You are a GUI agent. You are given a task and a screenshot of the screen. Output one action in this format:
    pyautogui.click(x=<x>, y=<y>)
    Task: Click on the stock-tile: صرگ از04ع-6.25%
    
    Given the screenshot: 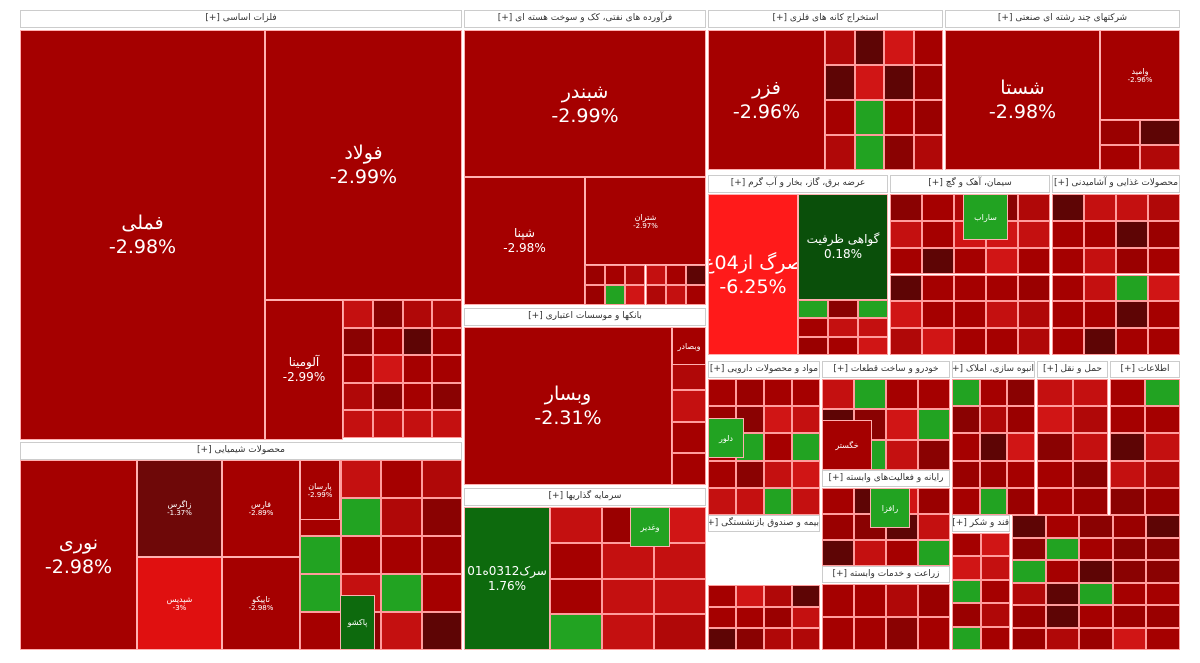 What is the action you would take?
    pyautogui.click(x=753, y=274)
    